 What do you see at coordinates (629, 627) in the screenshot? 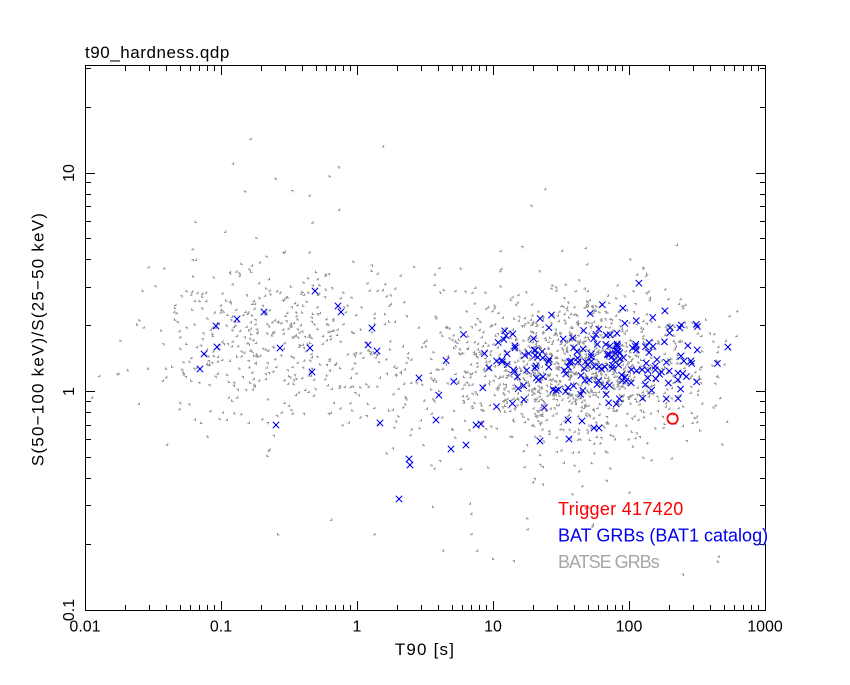
I see `svg-text: 100` at bounding box center [629, 627].